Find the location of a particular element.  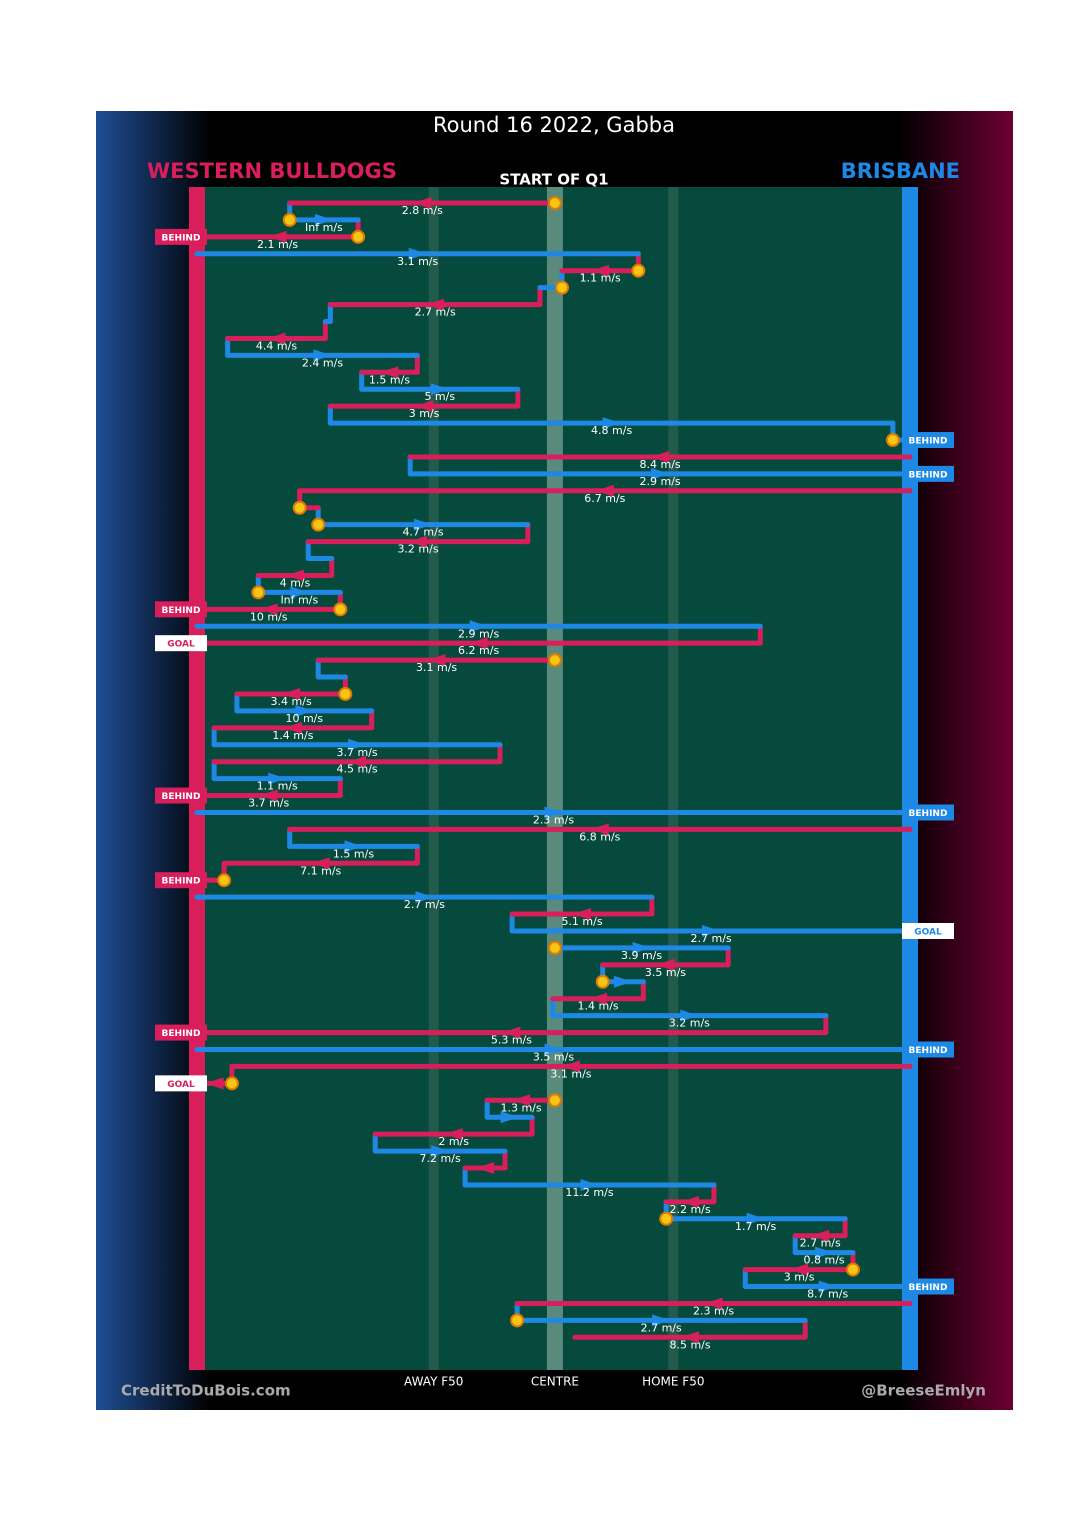

speed-label: 6.8 m/s is located at coordinates (599, 836).